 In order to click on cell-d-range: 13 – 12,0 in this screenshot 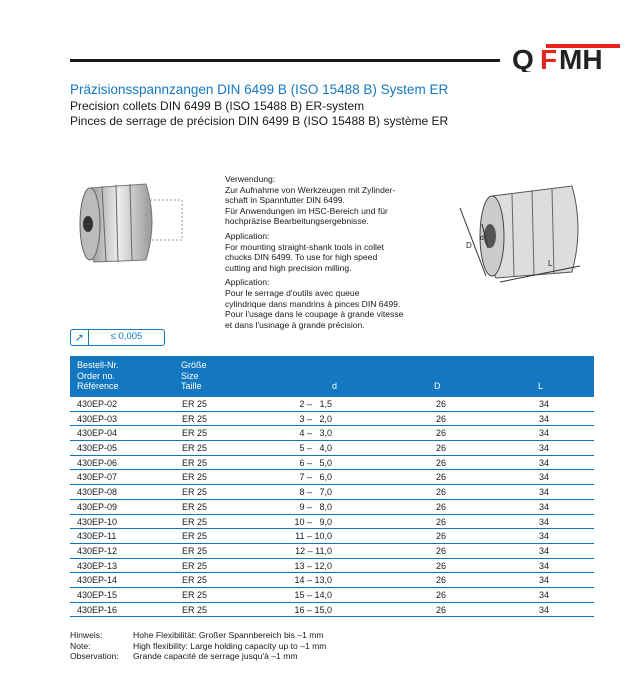, I will do `click(313, 565)`.